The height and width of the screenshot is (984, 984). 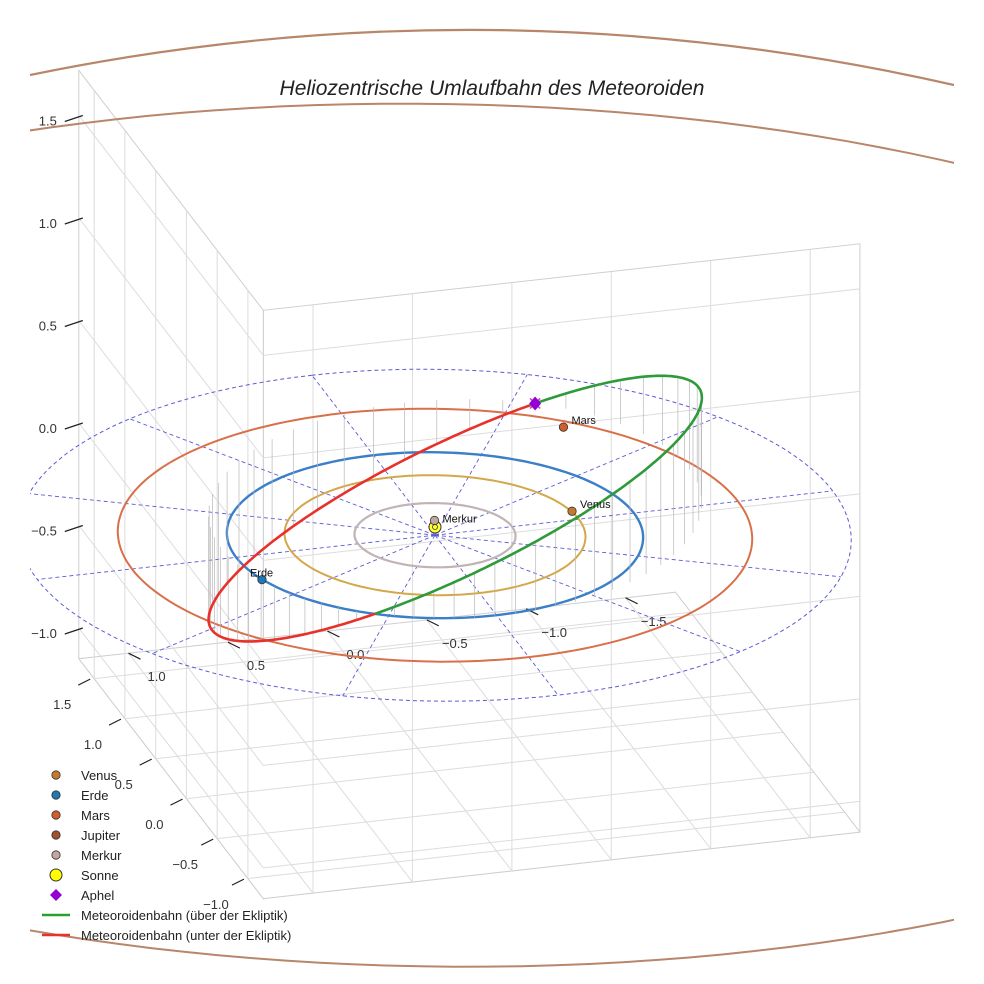 What do you see at coordinates (492, 57) in the screenshot?
I see `orbit-jupiter-arc` at bounding box center [492, 57].